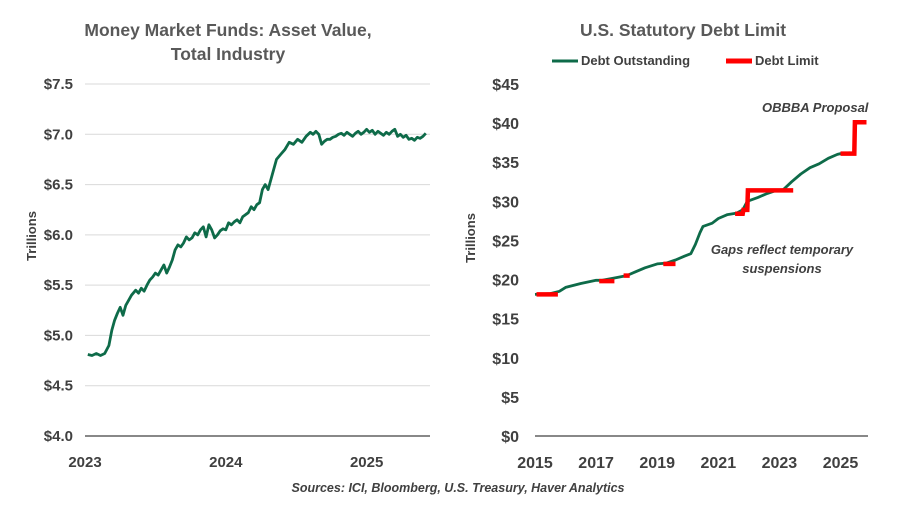 This screenshot has height=522, width=911. I want to click on right-x-tick-label: 2019, so click(657, 463).